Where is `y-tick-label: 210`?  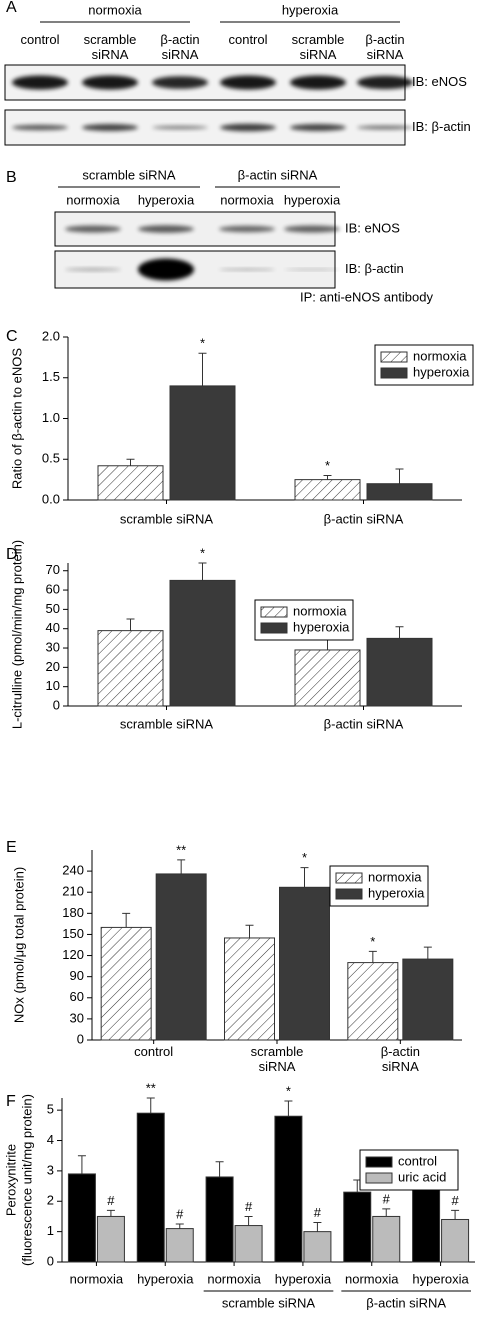
y-tick-label: 210 is located at coordinates (73, 891).